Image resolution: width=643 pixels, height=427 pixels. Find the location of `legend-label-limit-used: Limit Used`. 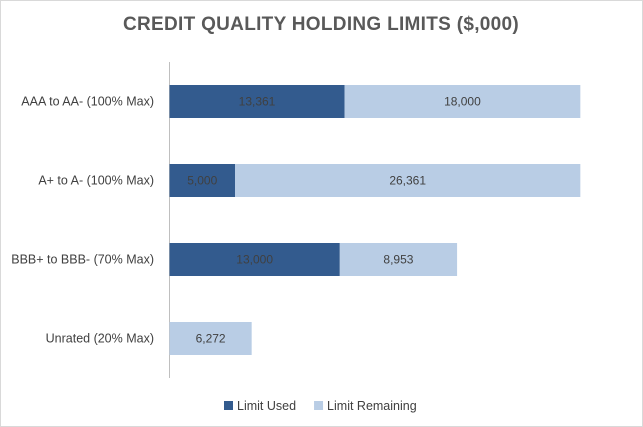

legend-label-limit-used: Limit Used is located at coordinates (266, 406).